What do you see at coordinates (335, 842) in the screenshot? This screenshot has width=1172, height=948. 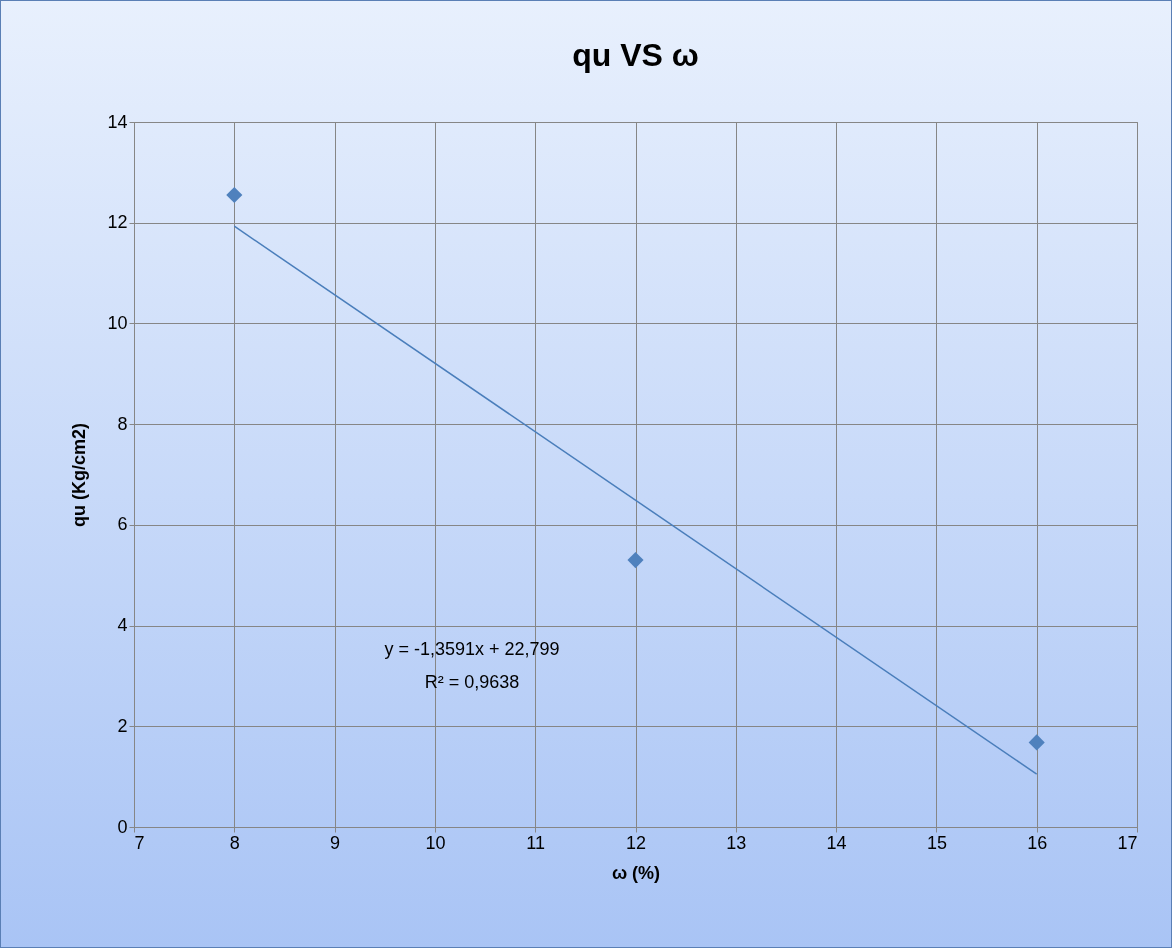 I see `x-tick-label: 9` at bounding box center [335, 842].